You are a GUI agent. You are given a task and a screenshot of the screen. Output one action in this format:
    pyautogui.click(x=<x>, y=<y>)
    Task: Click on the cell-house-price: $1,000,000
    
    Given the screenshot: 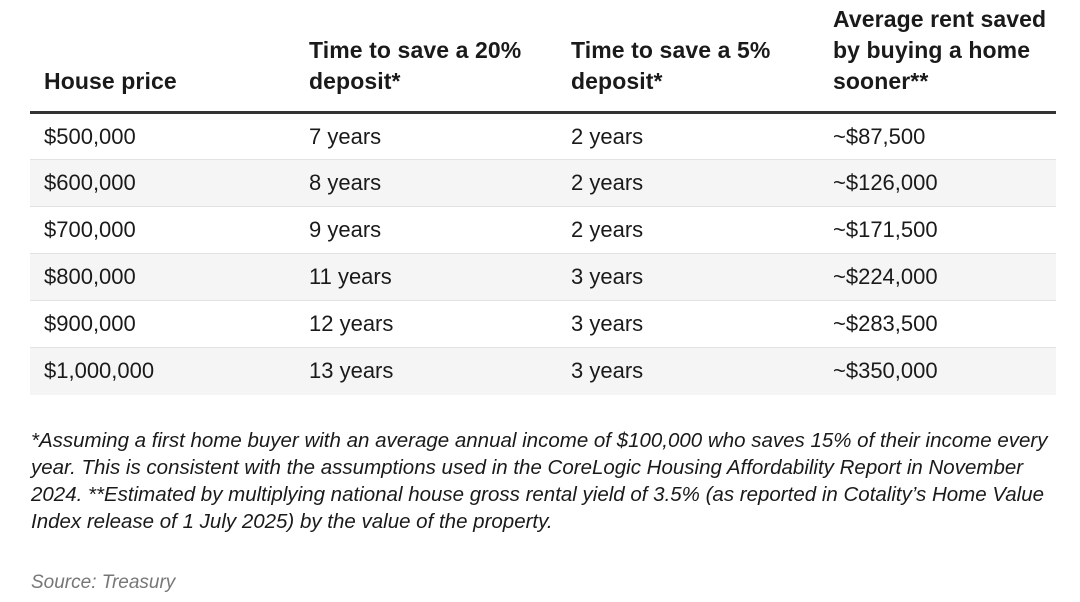 What is the action you would take?
    pyautogui.click(x=162, y=371)
    